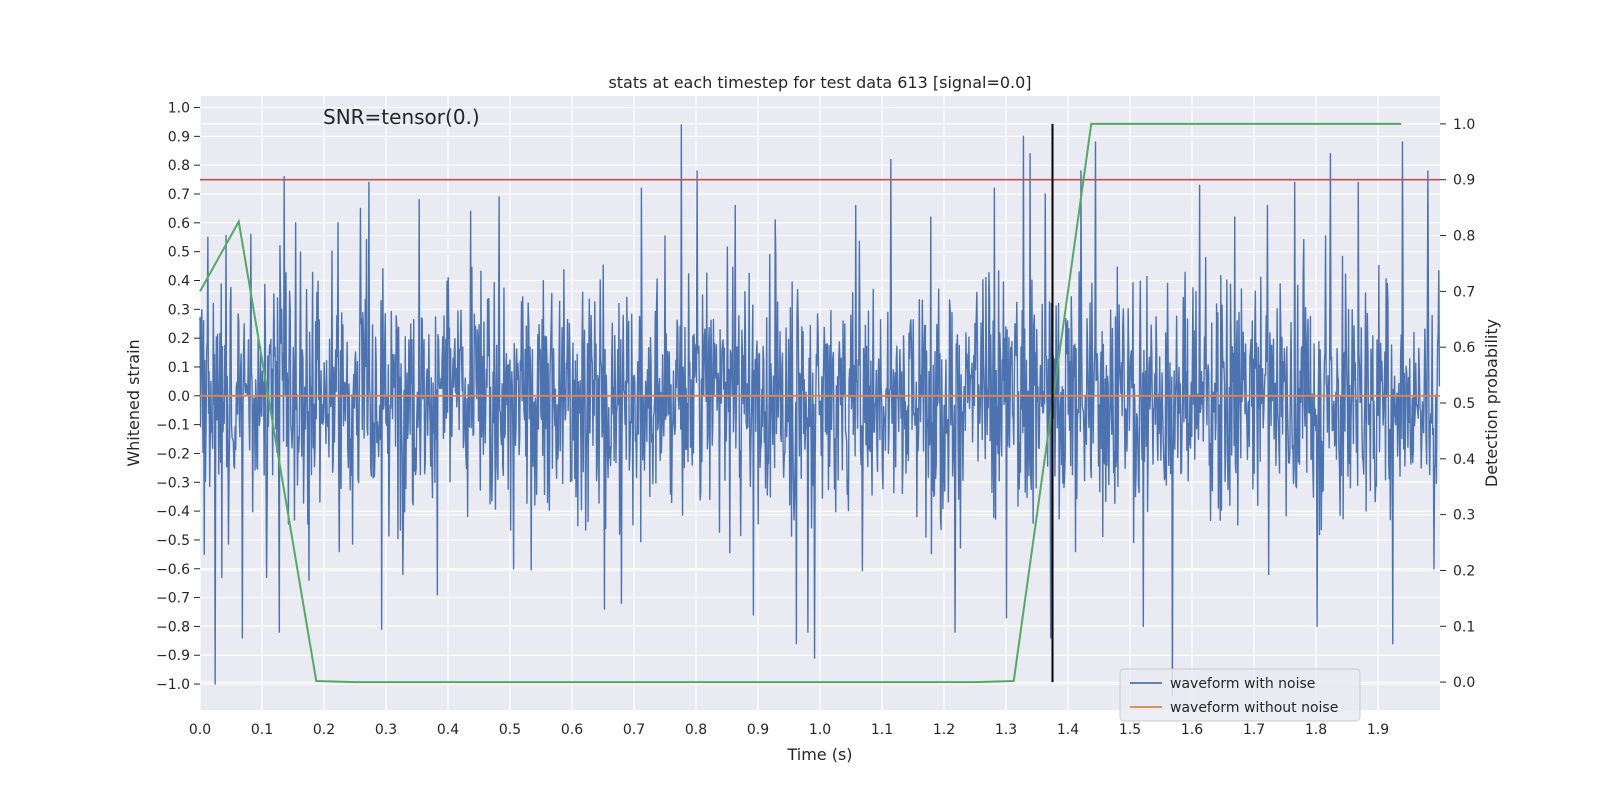 The width and height of the screenshot is (1600, 800). Describe the element at coordinates (1464, 237) in the screenshot. I see `y2-tick-label: 0.8` at that location.